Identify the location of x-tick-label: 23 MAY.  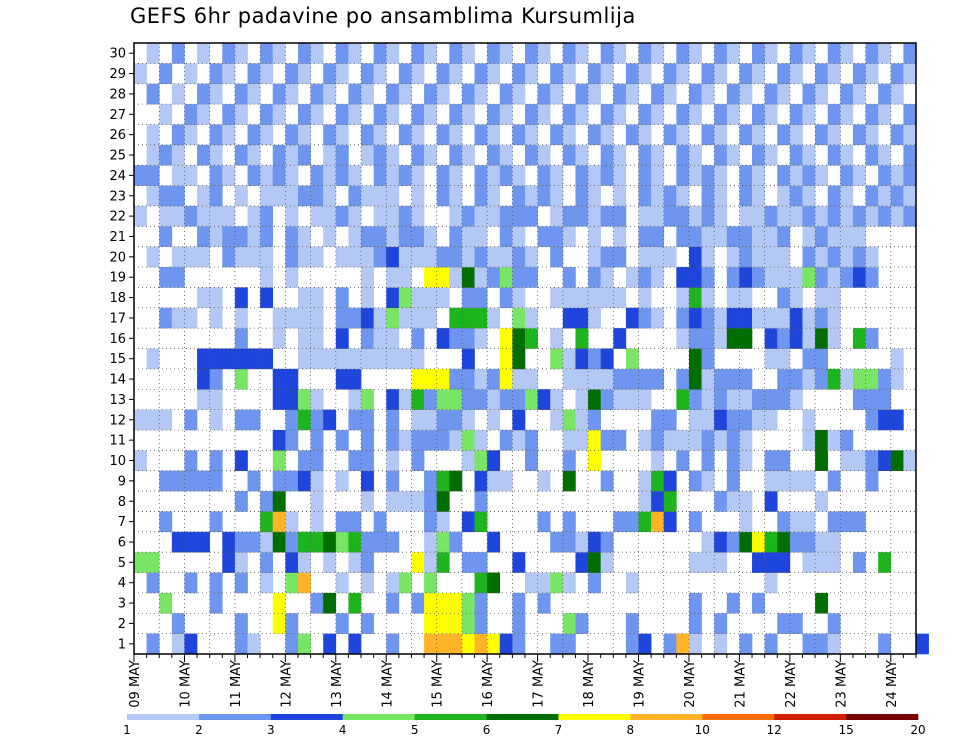
(841, 684).